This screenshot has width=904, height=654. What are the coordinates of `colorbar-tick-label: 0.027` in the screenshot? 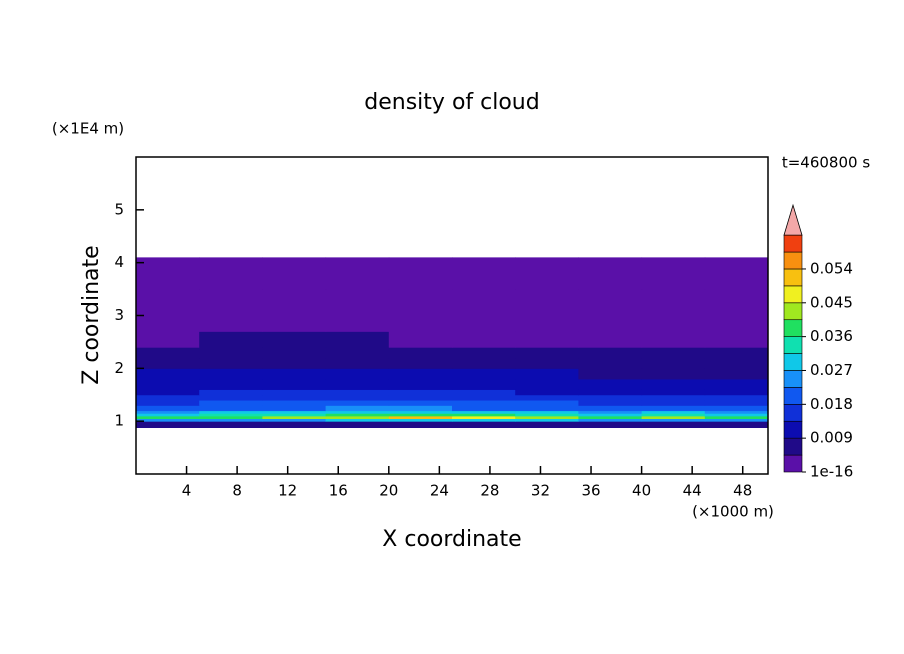 It's located at (831, 370).